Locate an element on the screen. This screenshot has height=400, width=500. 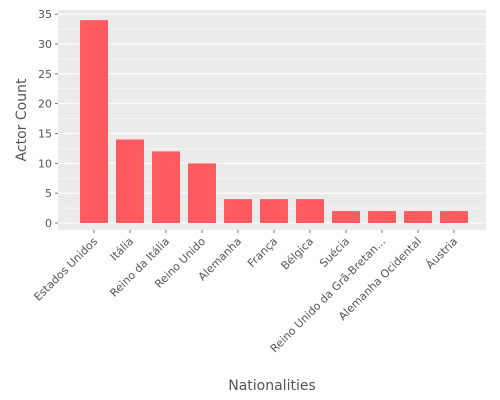
y-tick-label: 20 is located at coordinates (45, 104).